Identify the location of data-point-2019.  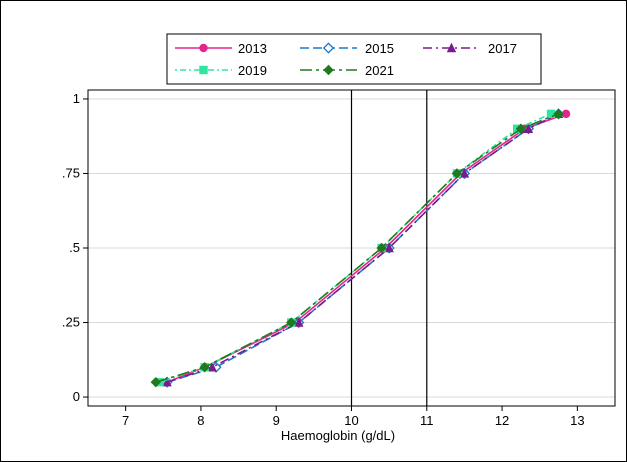
(551, 114).